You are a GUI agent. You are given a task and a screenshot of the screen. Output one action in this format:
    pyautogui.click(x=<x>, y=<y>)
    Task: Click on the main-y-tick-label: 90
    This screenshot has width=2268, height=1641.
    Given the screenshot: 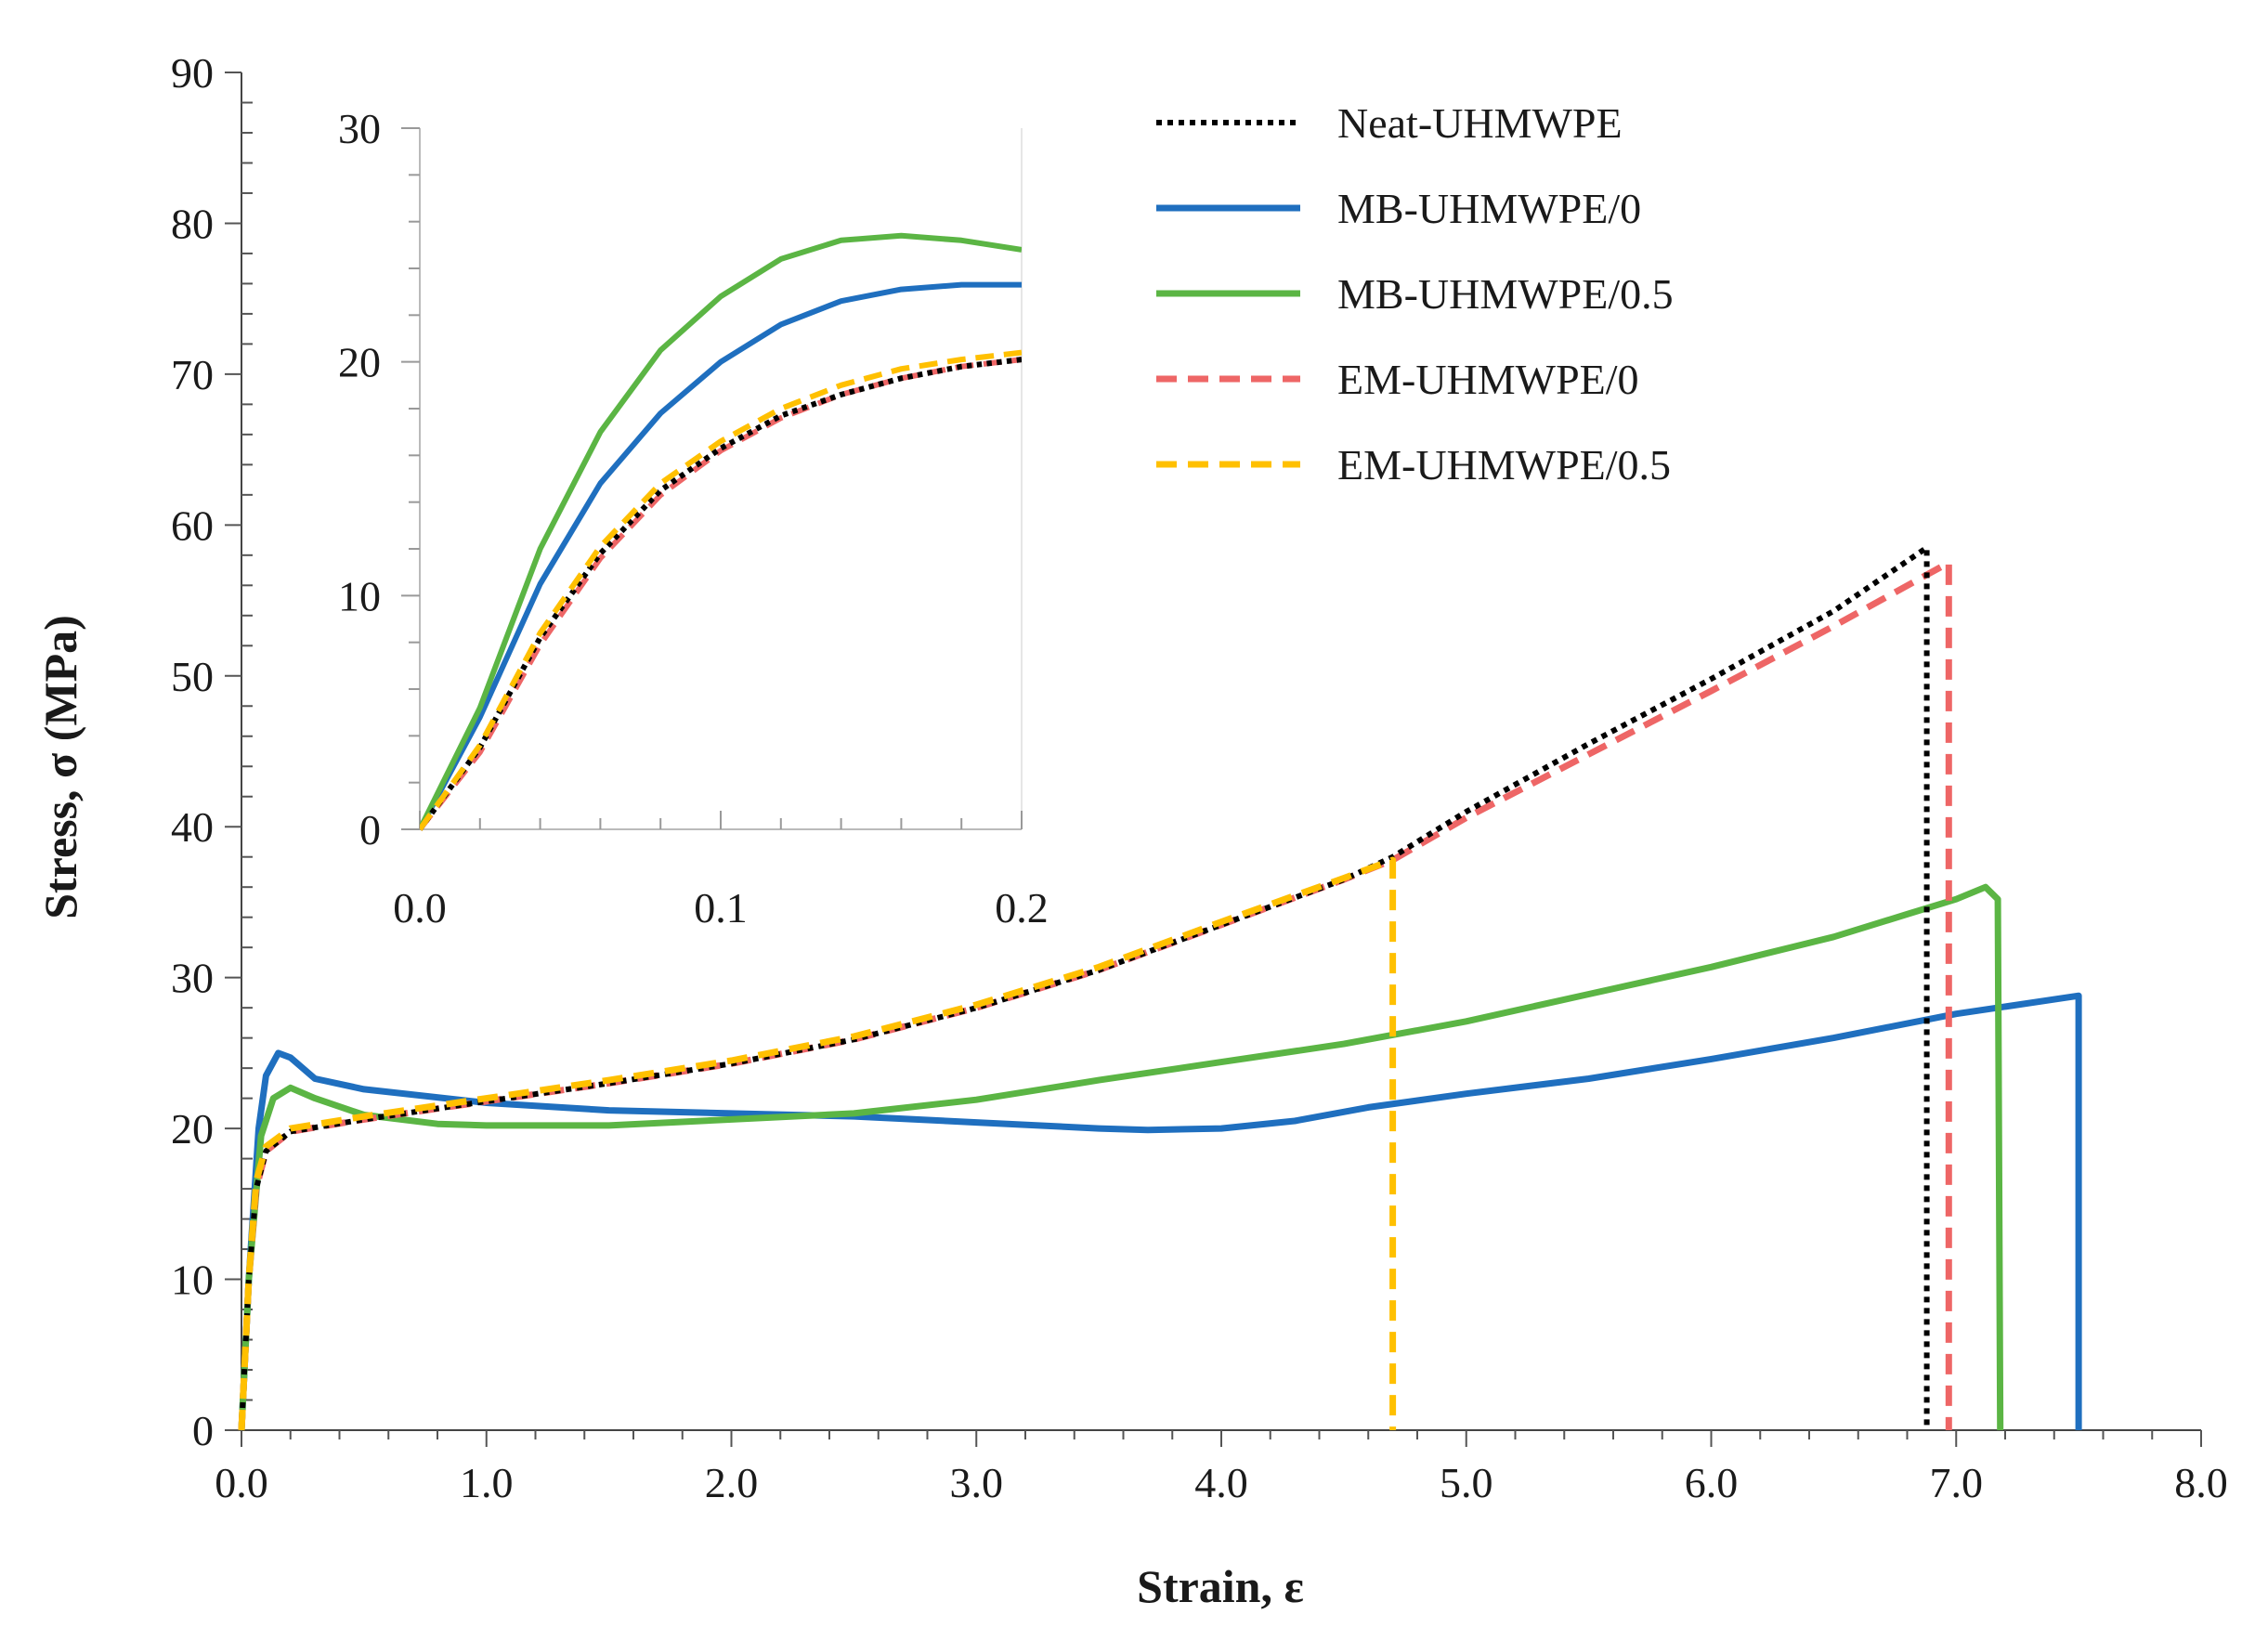 What is the action you would take?
    pyautogui.click(x=193, y=73)
    